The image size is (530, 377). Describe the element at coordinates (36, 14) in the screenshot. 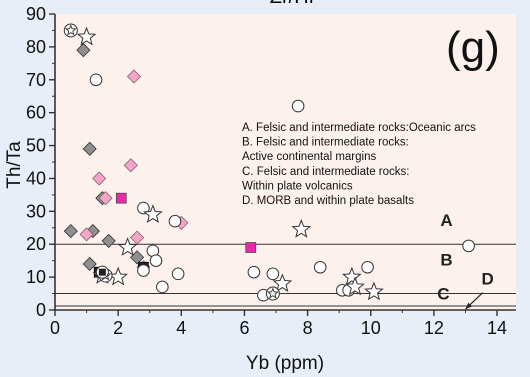

I see `y-tick-label: 90` at that location.